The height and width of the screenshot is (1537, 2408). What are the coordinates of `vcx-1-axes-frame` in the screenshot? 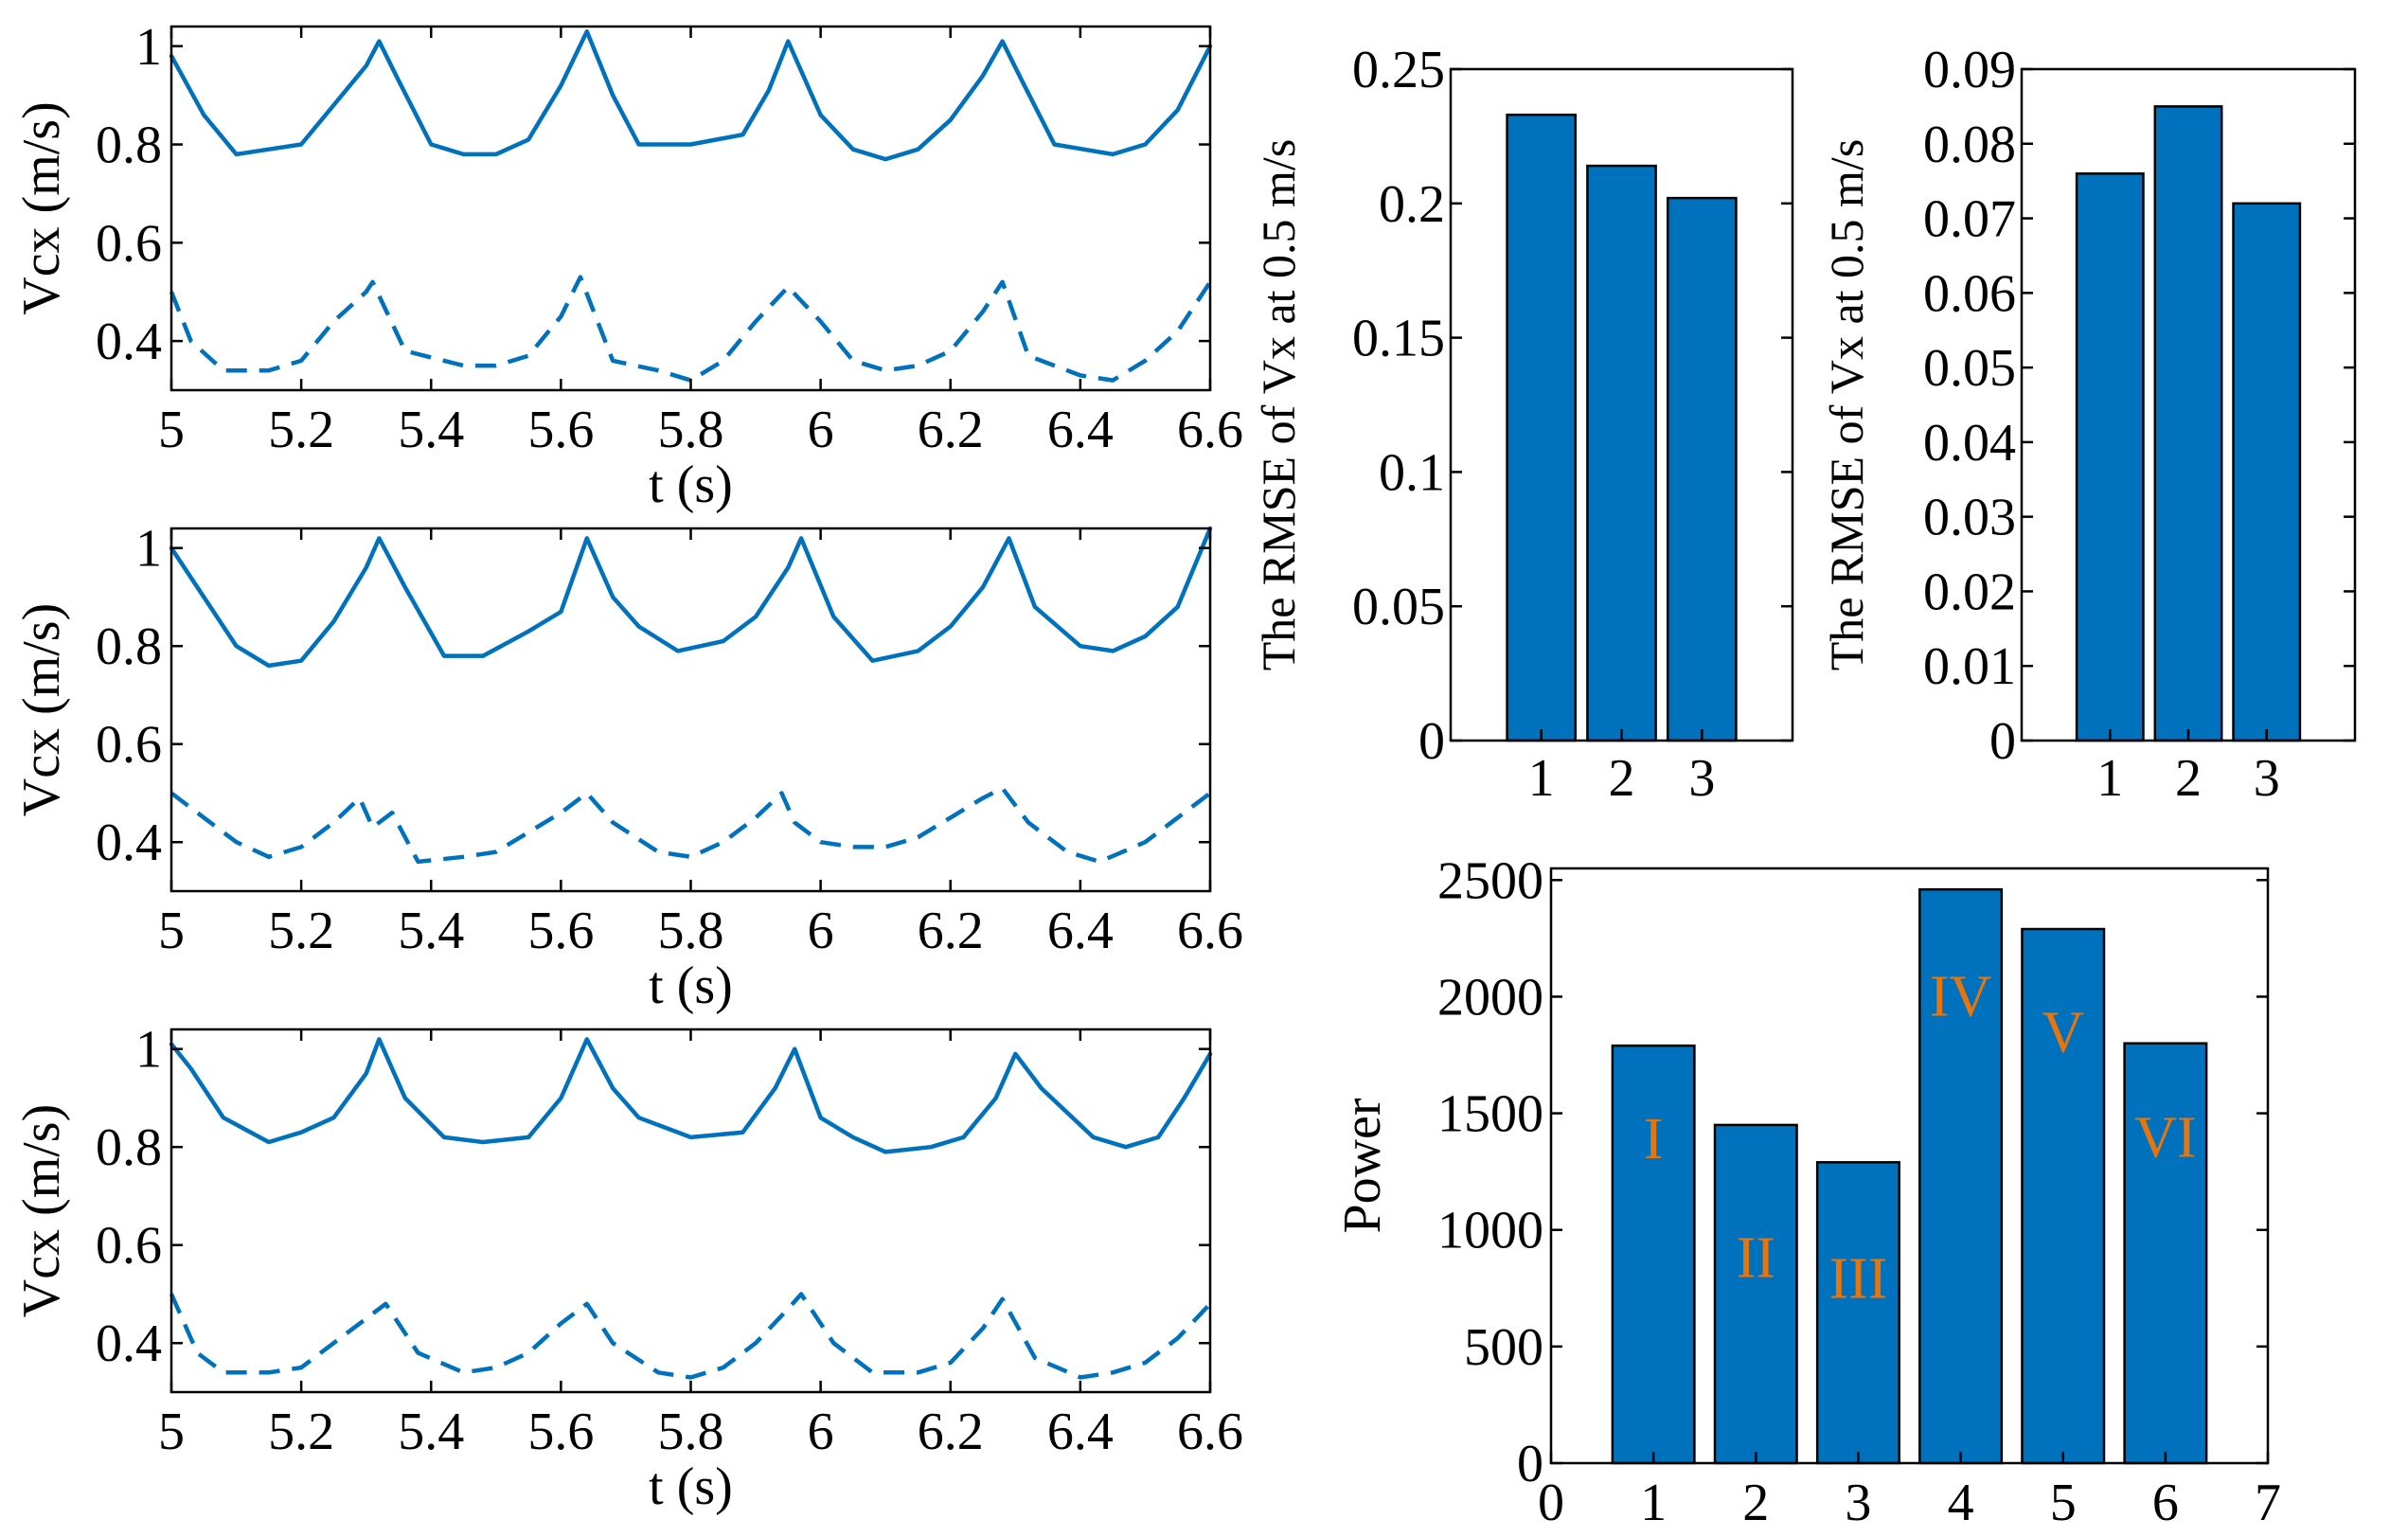 It's located at (690, 209).